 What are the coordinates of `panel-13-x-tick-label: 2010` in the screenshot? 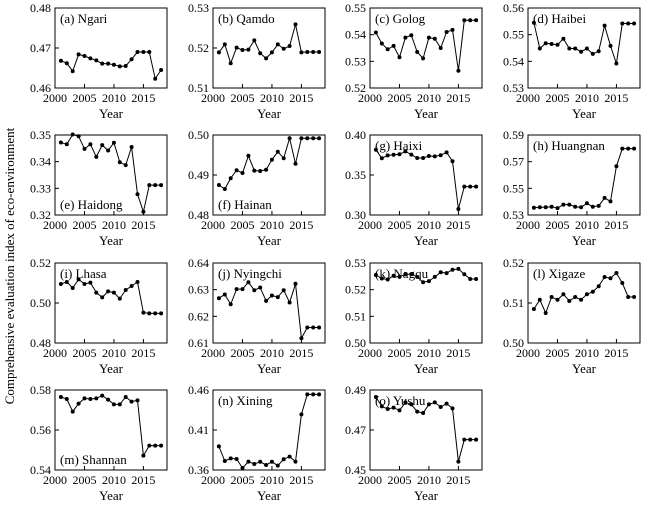 It's located at (114, 480).